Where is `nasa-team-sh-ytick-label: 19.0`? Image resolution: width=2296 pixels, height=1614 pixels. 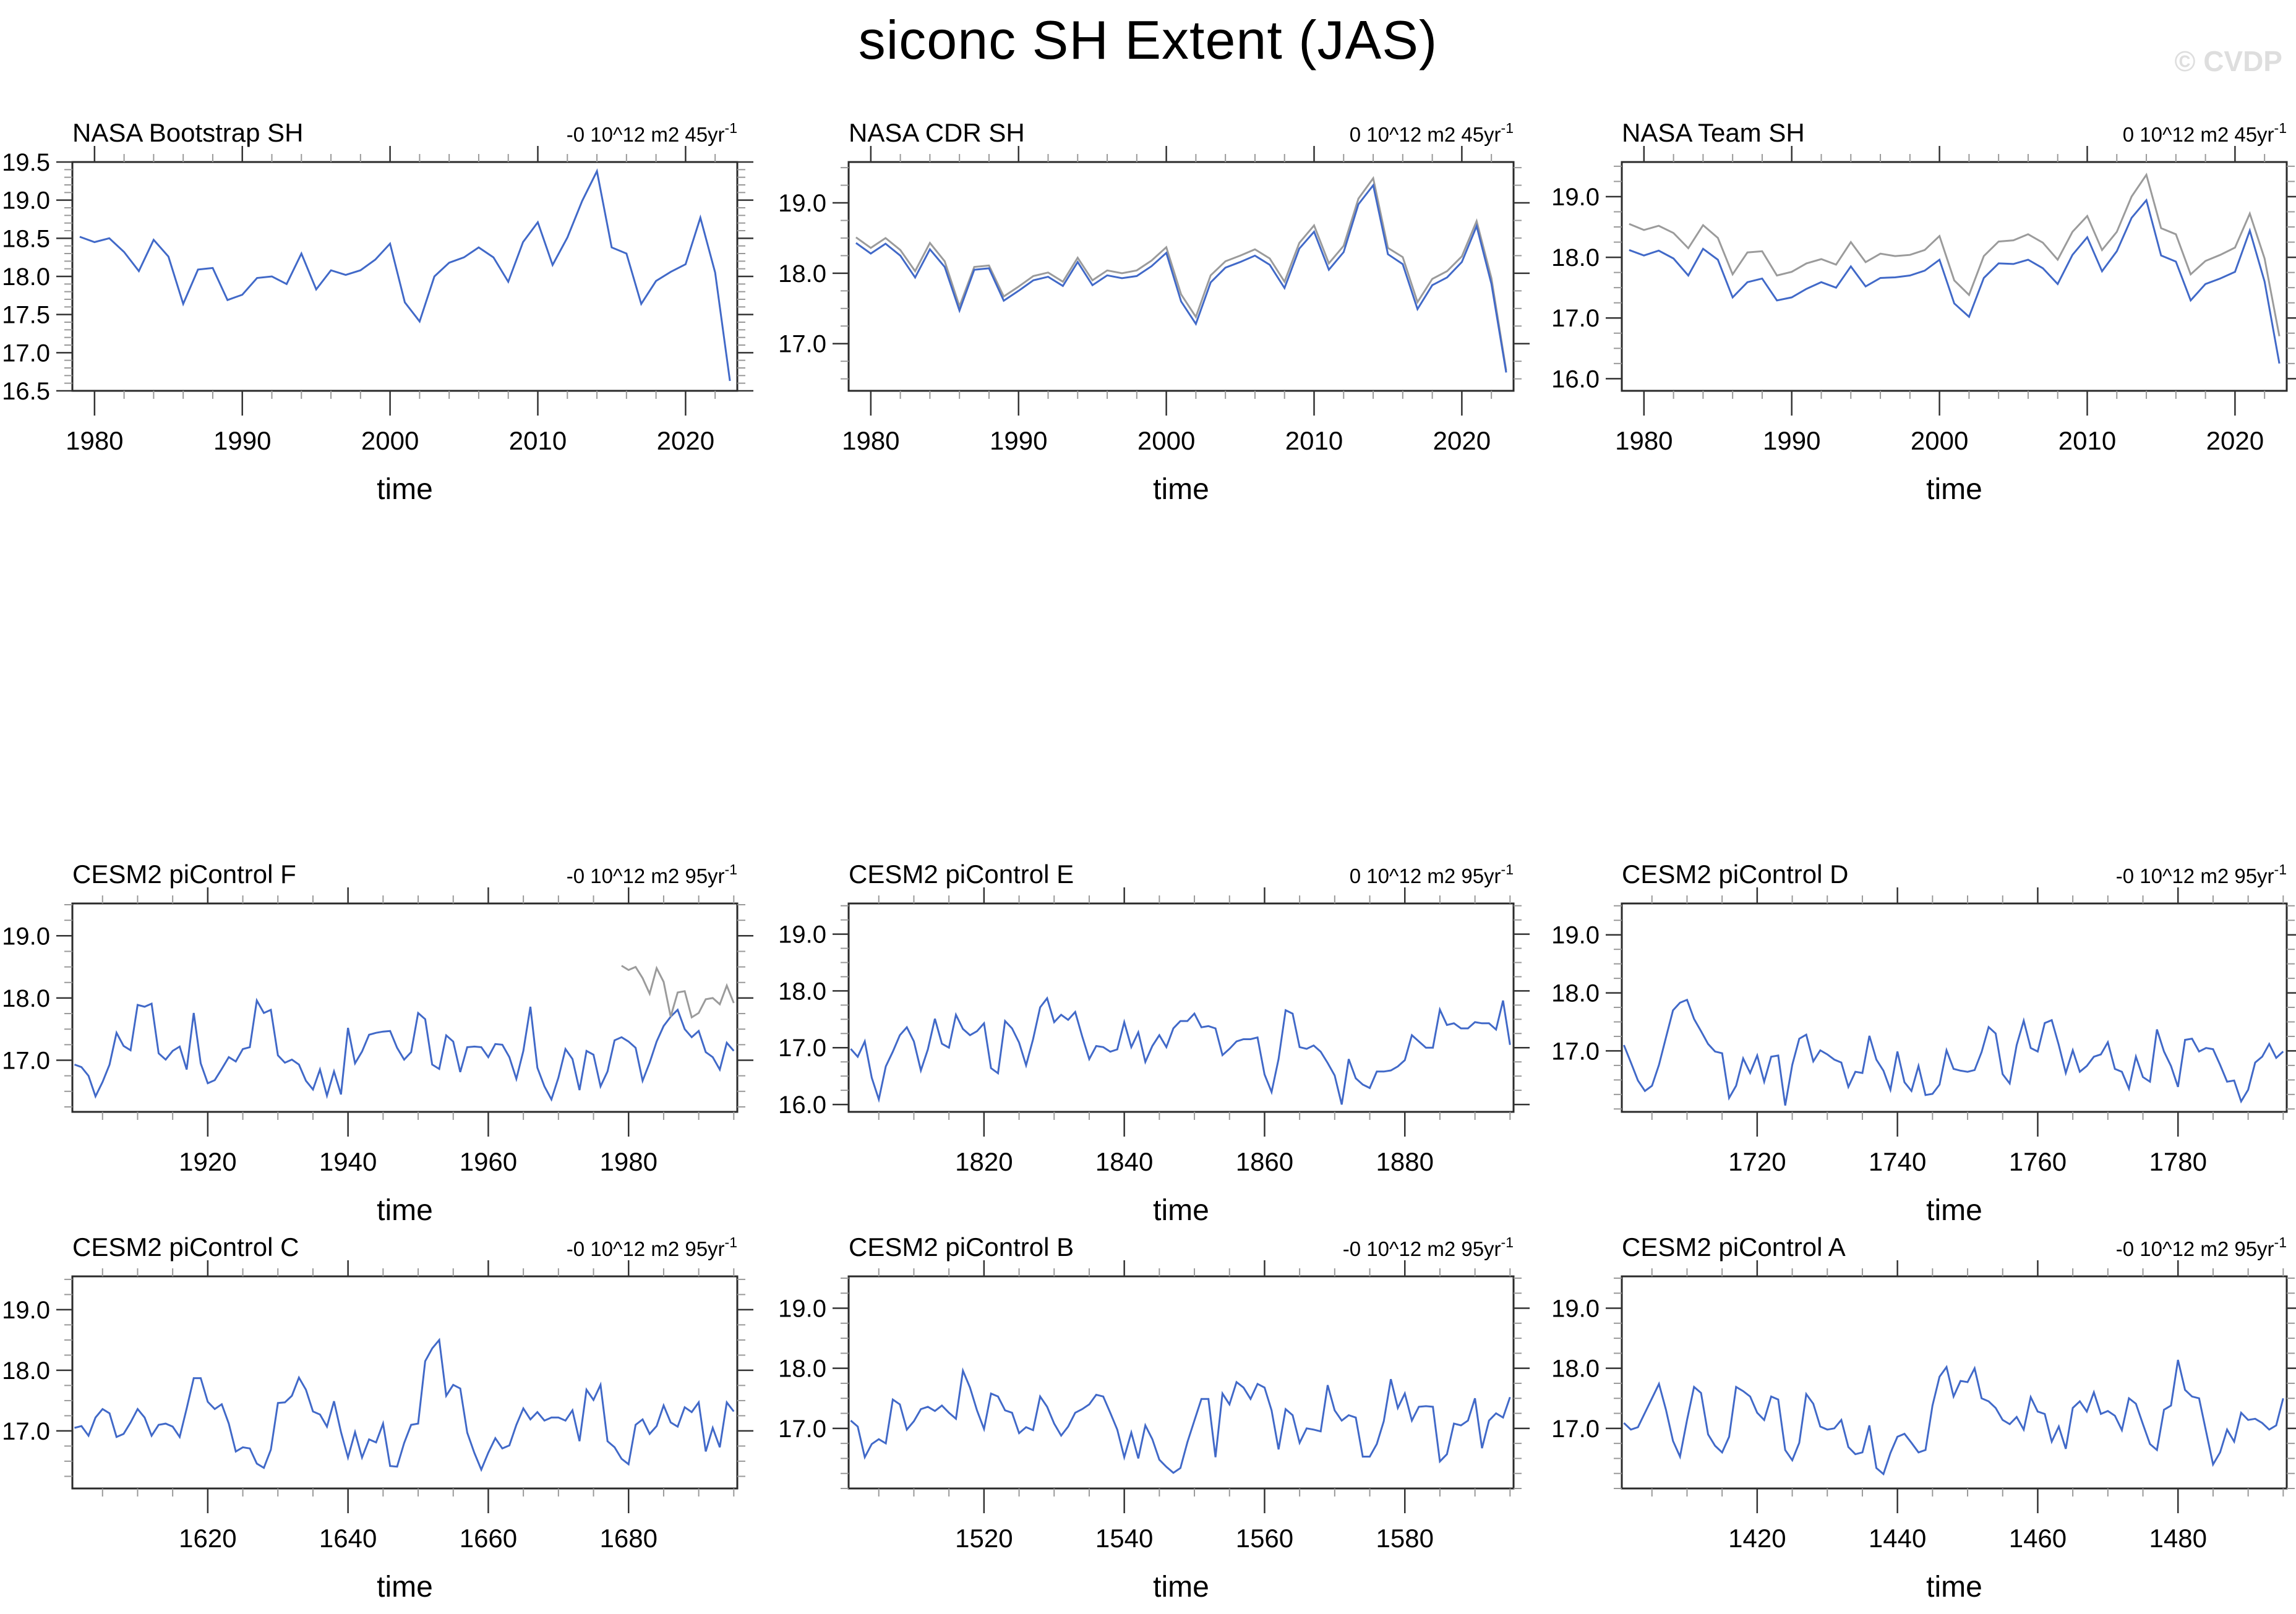
nasa-team-sh-ytick-label: 19.0 is located at coordinates (1575, 197).